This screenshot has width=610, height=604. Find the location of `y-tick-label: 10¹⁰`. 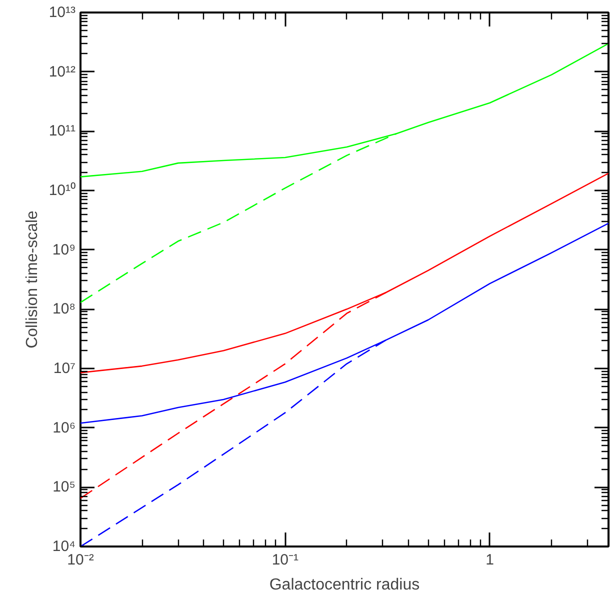

y-tick-label: 10¹⁰ is located at coordinates (62, 190).